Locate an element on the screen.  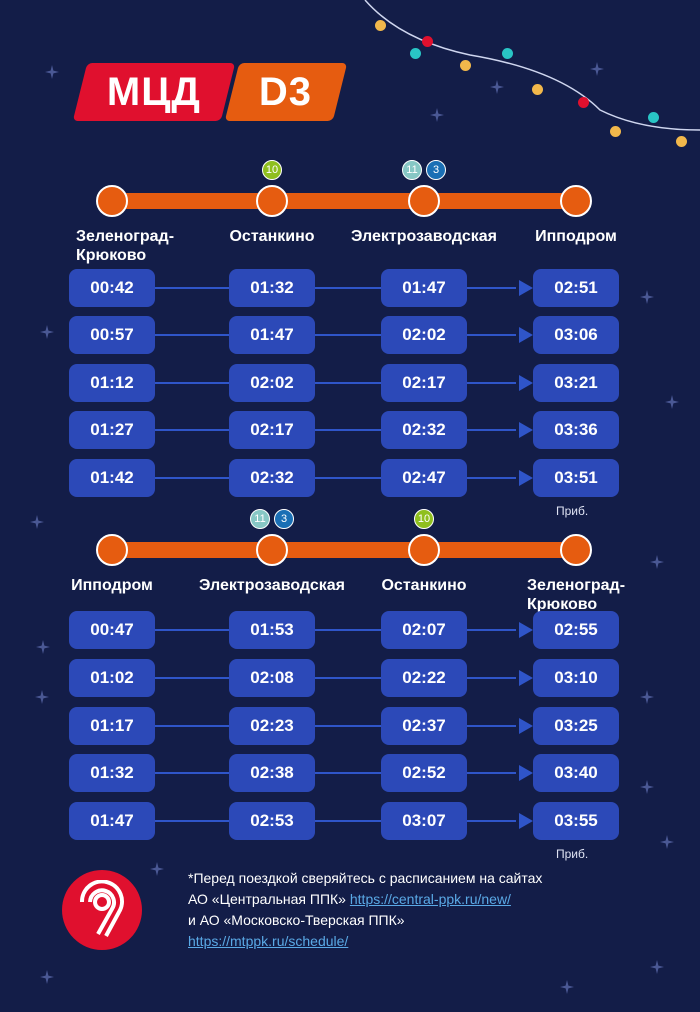
time-cell: 02:08 is located at coordinates (272, 678).